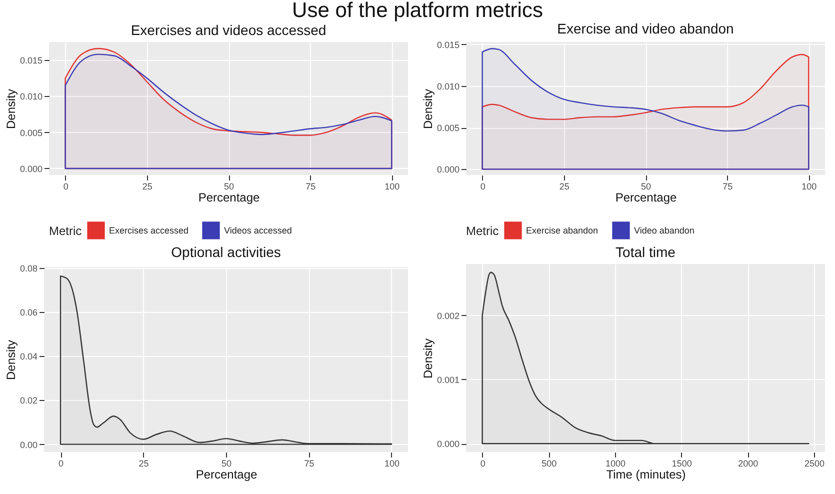 This screenshot has height=494, width=835. I want to click on legend-label: Videos accessed, so click(258, 230).